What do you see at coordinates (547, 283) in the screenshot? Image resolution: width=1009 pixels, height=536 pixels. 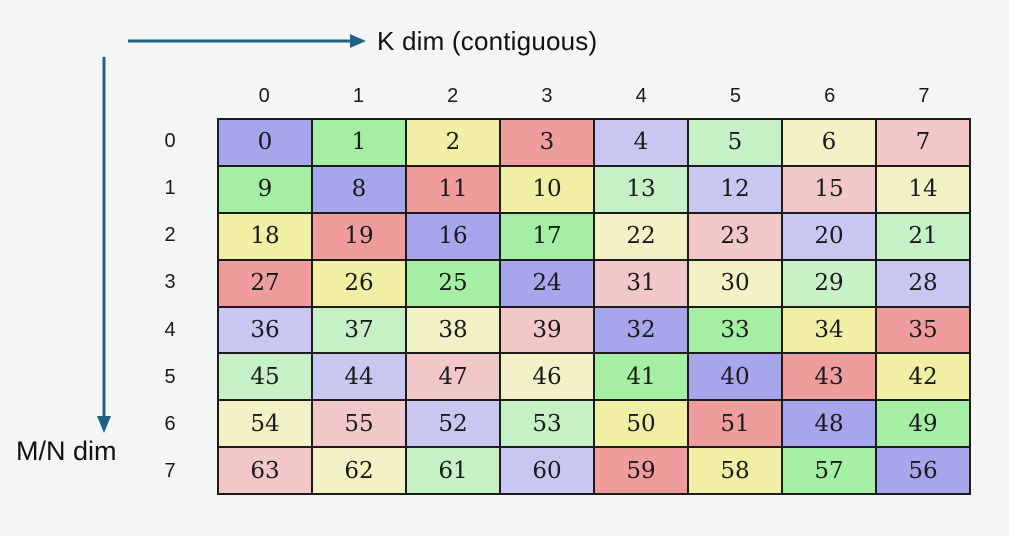 I see `matrix-cell: 24` at bounding box center [547, 283].